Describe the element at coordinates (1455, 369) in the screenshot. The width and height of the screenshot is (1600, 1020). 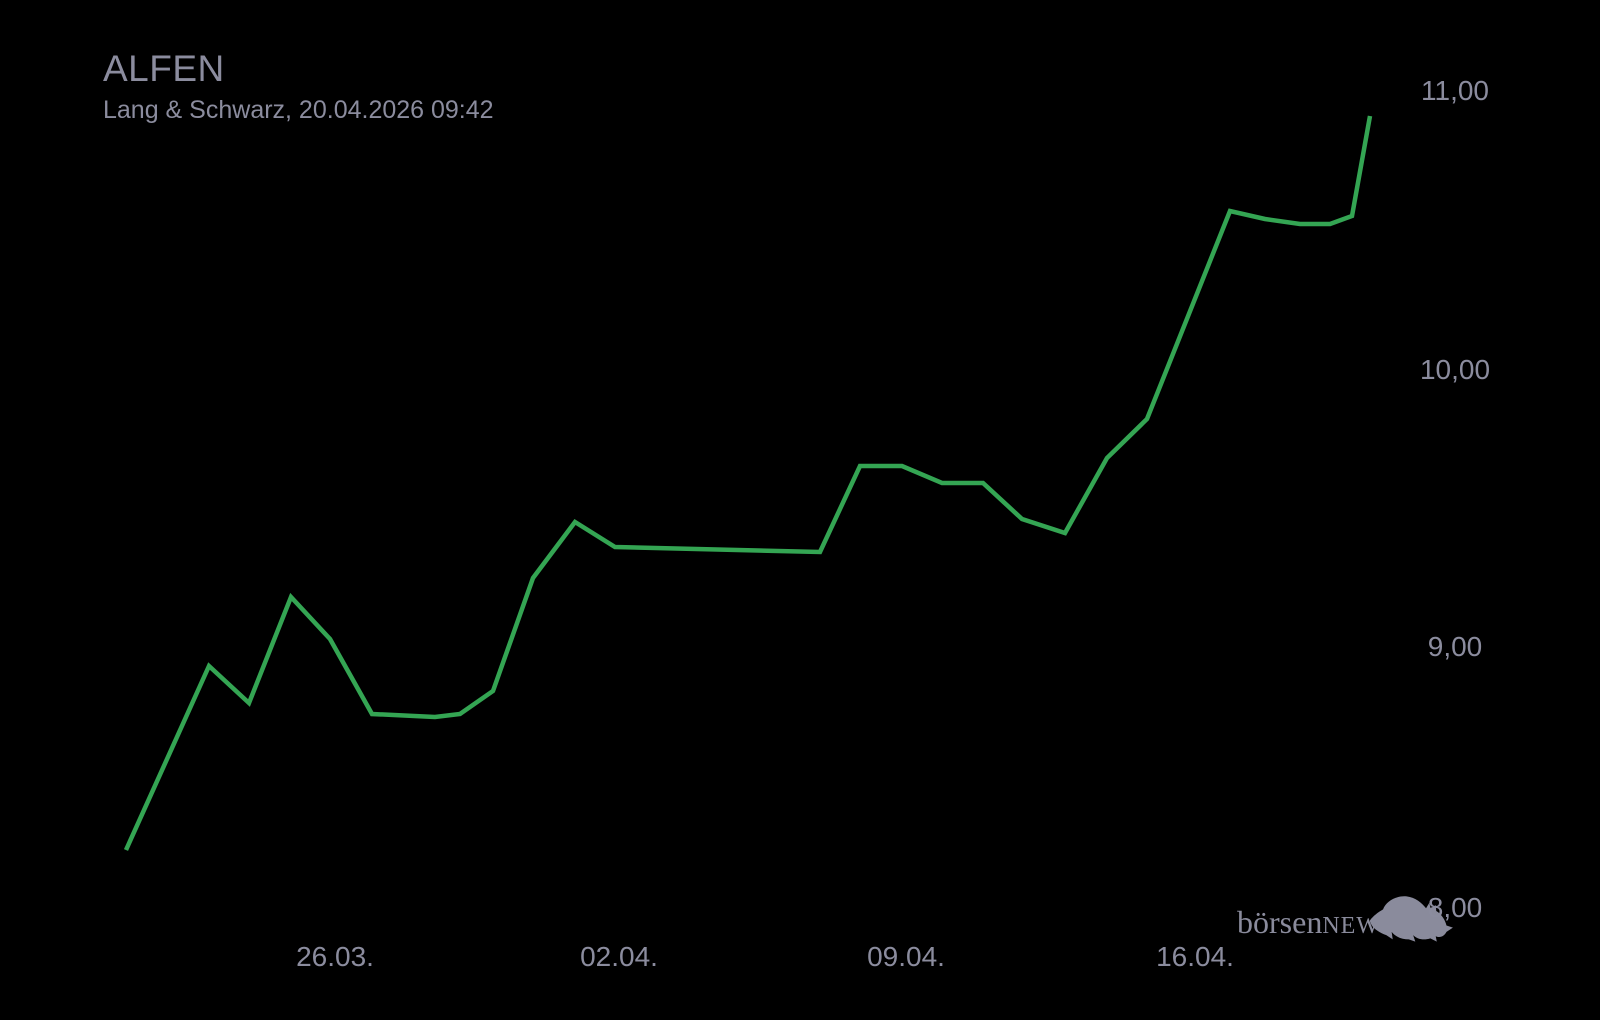
I see `y-tick-label: 10,00` at that location.